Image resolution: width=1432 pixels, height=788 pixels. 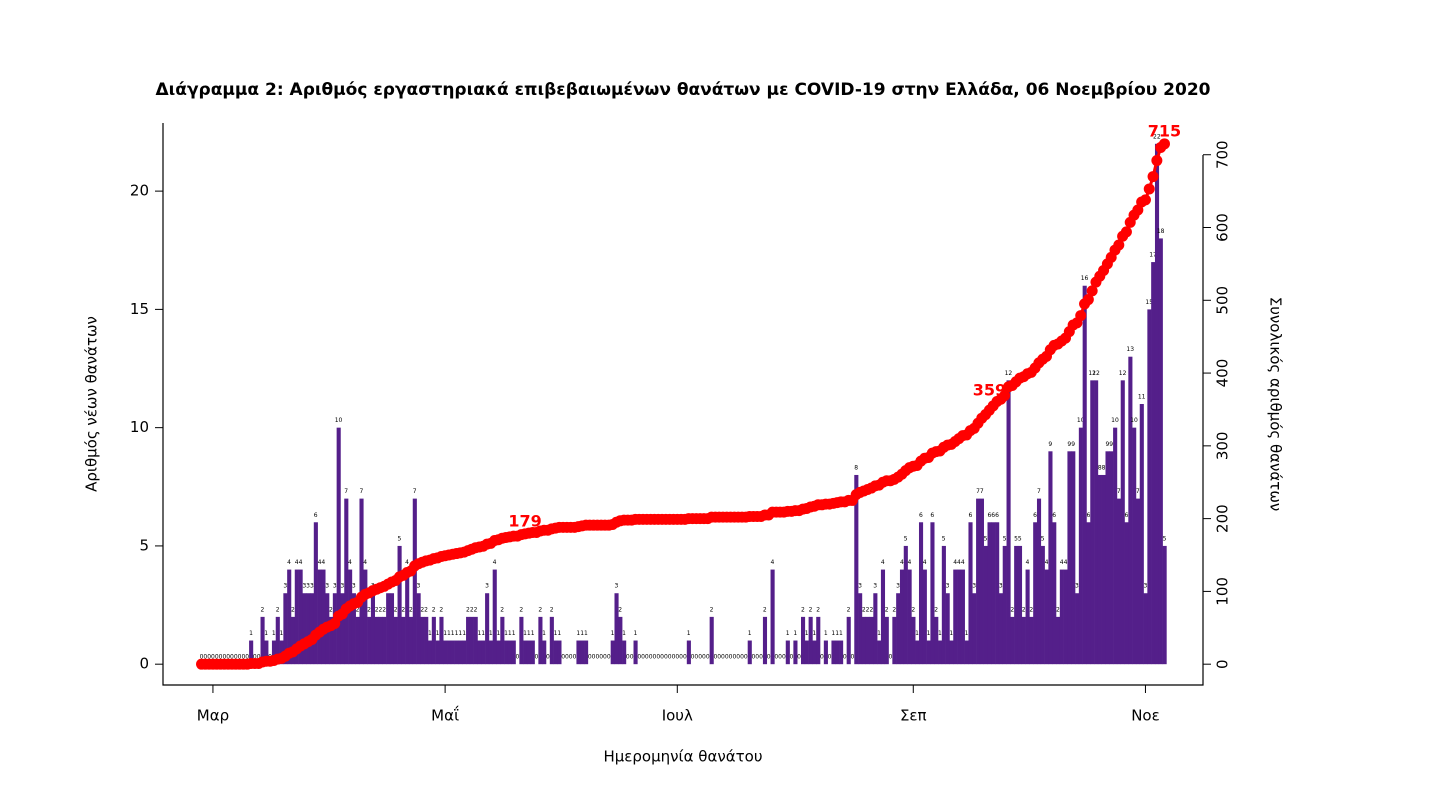 I want to click on bar-value-label: 9, so click(x=1050, y=444).